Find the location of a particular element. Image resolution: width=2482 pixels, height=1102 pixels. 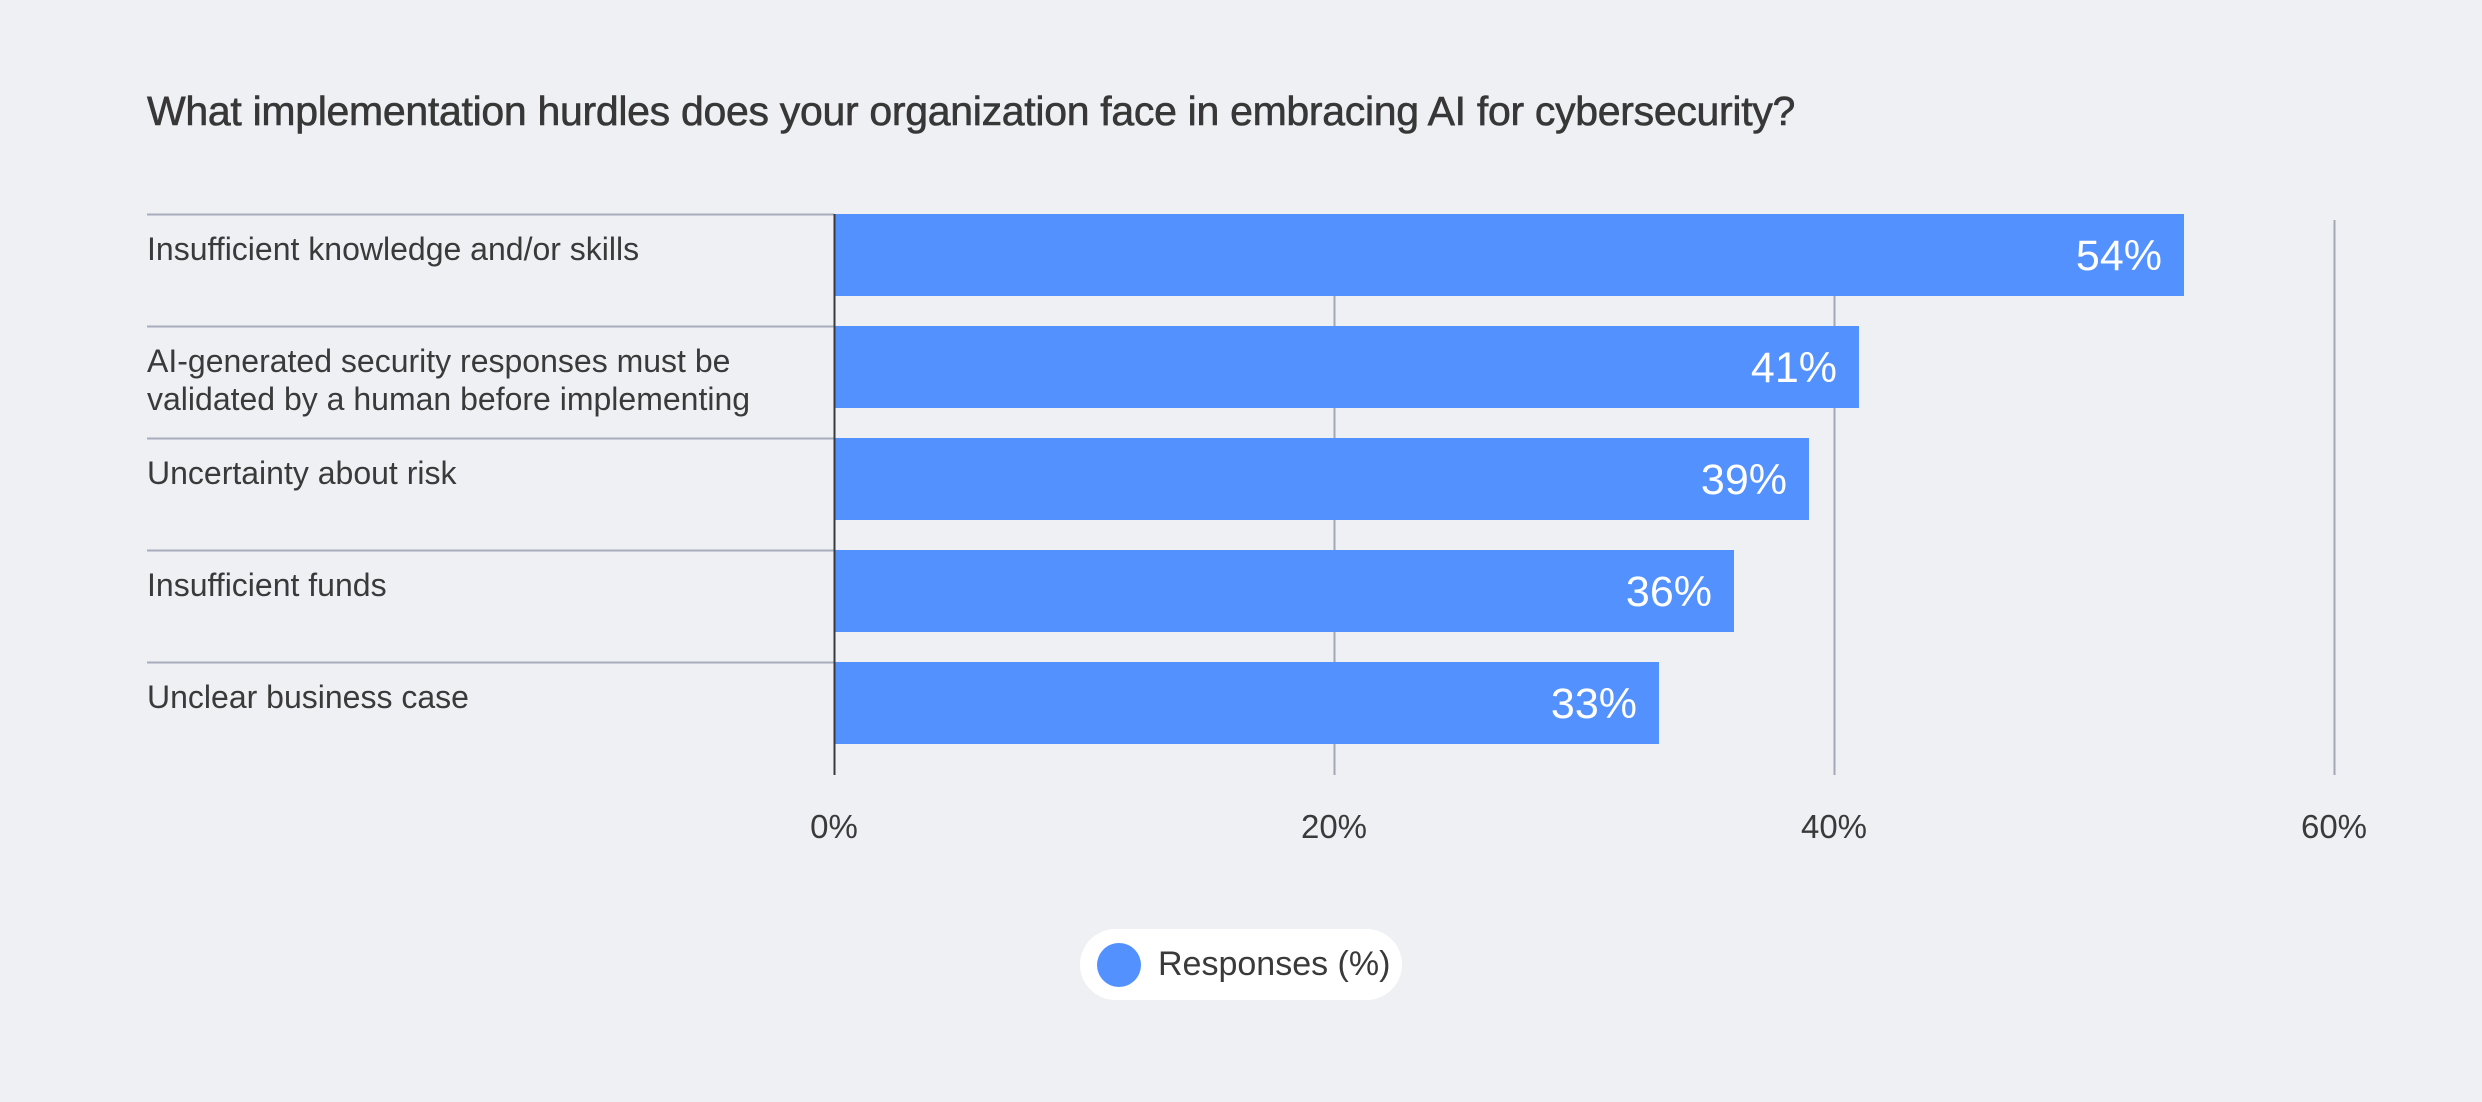

x-tick-label: 20% is located at coordinates (1334, 826).